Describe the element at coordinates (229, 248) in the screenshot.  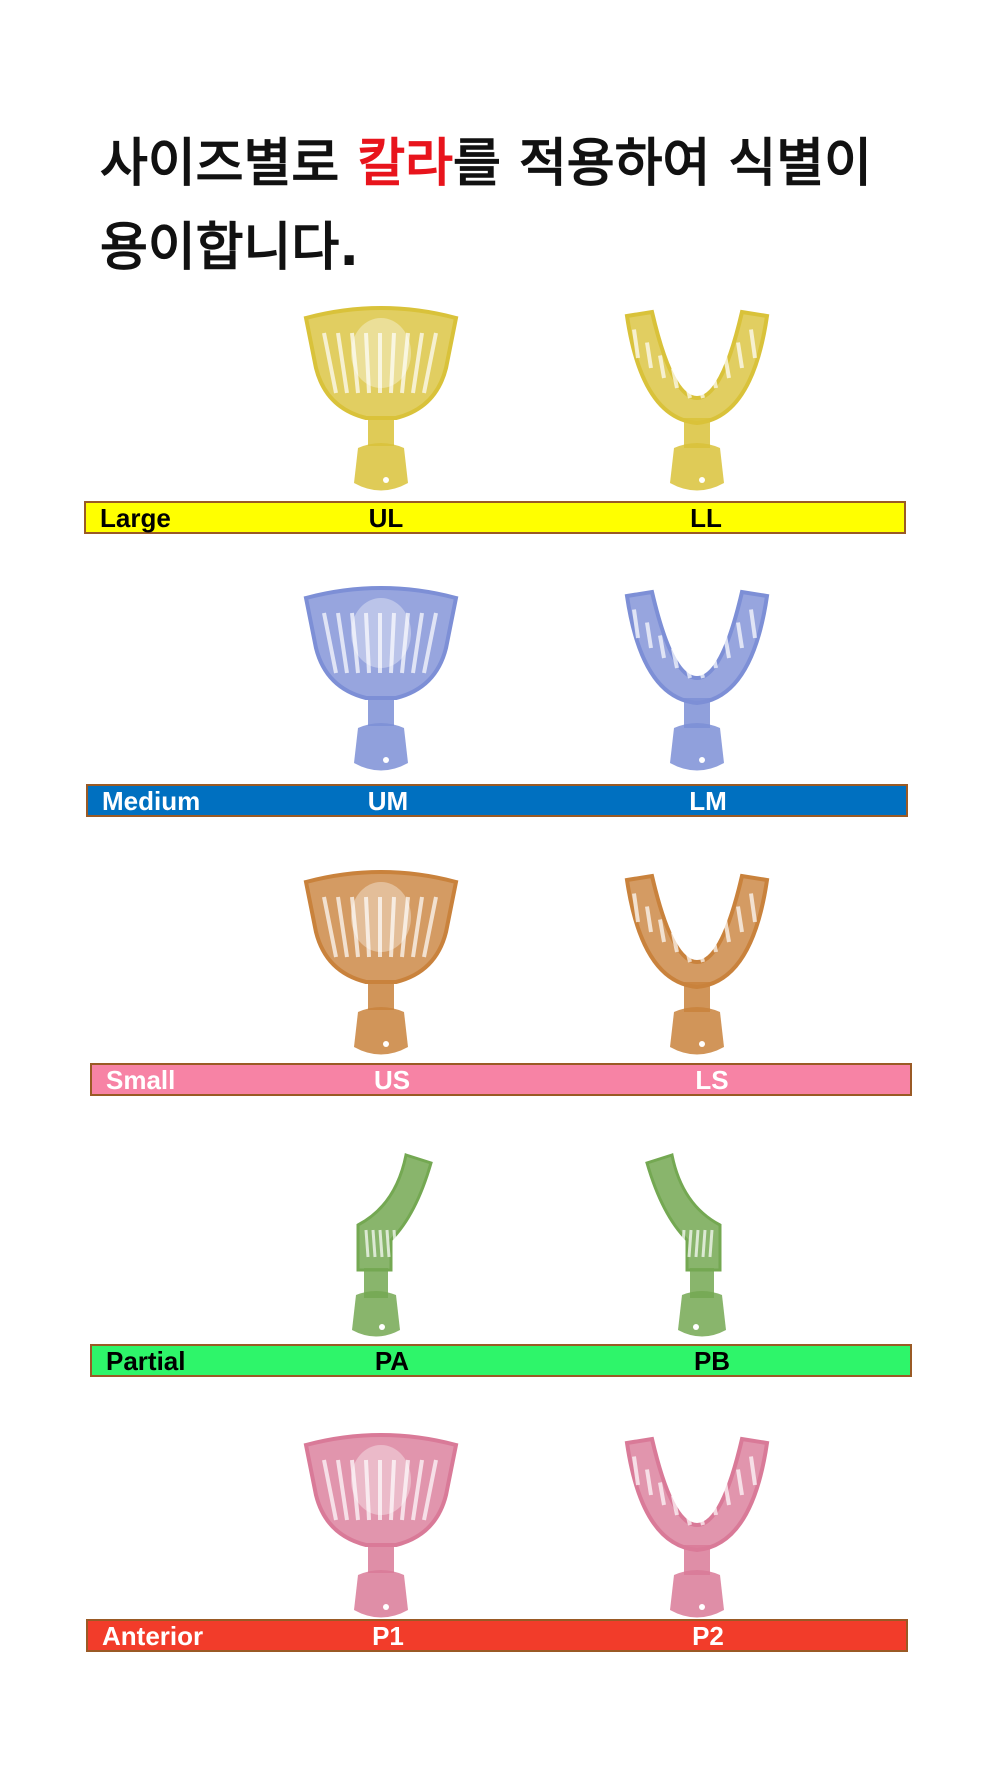
I see `title-text-3: 용이합니다.` at that location.